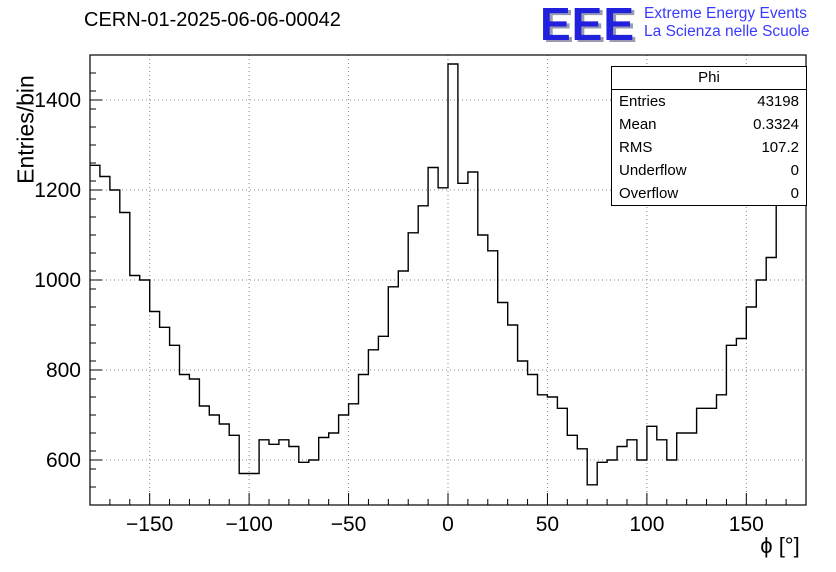 The height and width of the screenshot is (572, 836). What do you see at coordinates (248, 524) in the screenshot?
I see `svg-text: −100` at bounding box center [248, 524].